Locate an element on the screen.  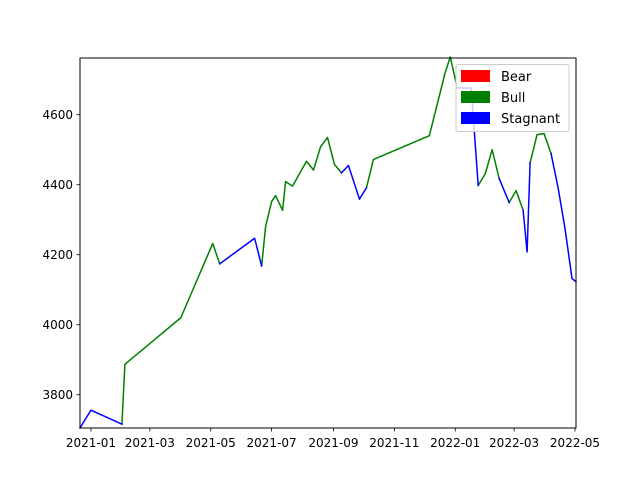
x-tick-label: 2021-11 is located at coordinates (394, 443).